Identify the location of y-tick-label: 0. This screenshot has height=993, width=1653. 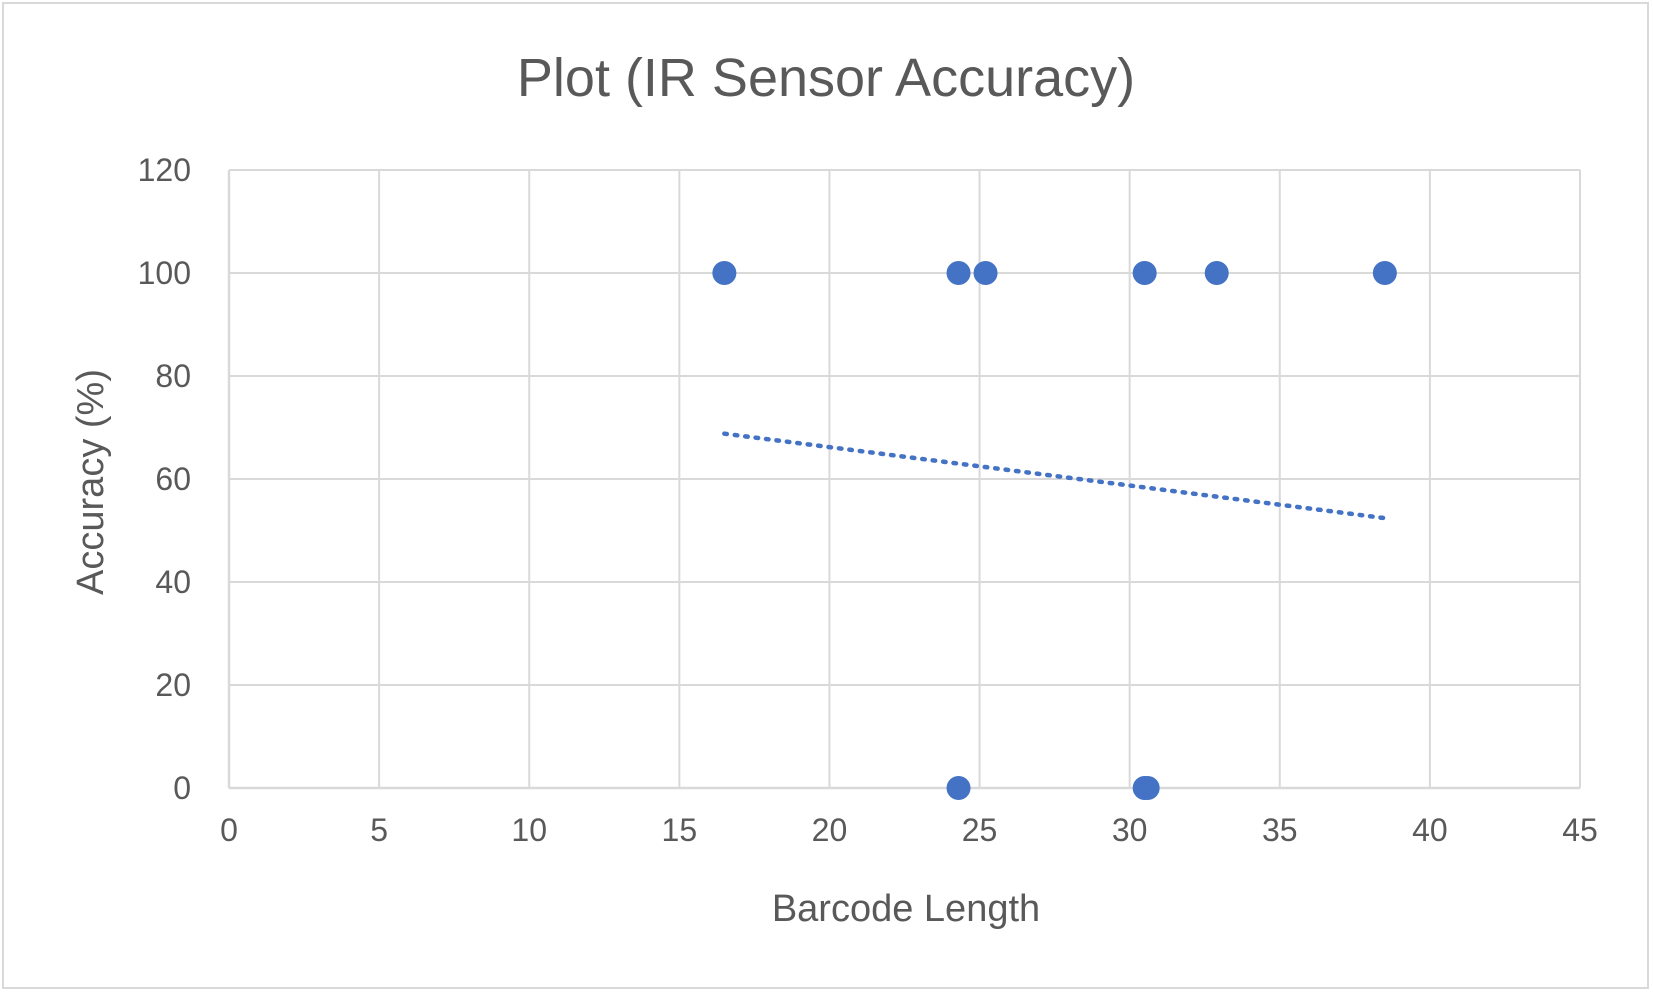
(182, 788).